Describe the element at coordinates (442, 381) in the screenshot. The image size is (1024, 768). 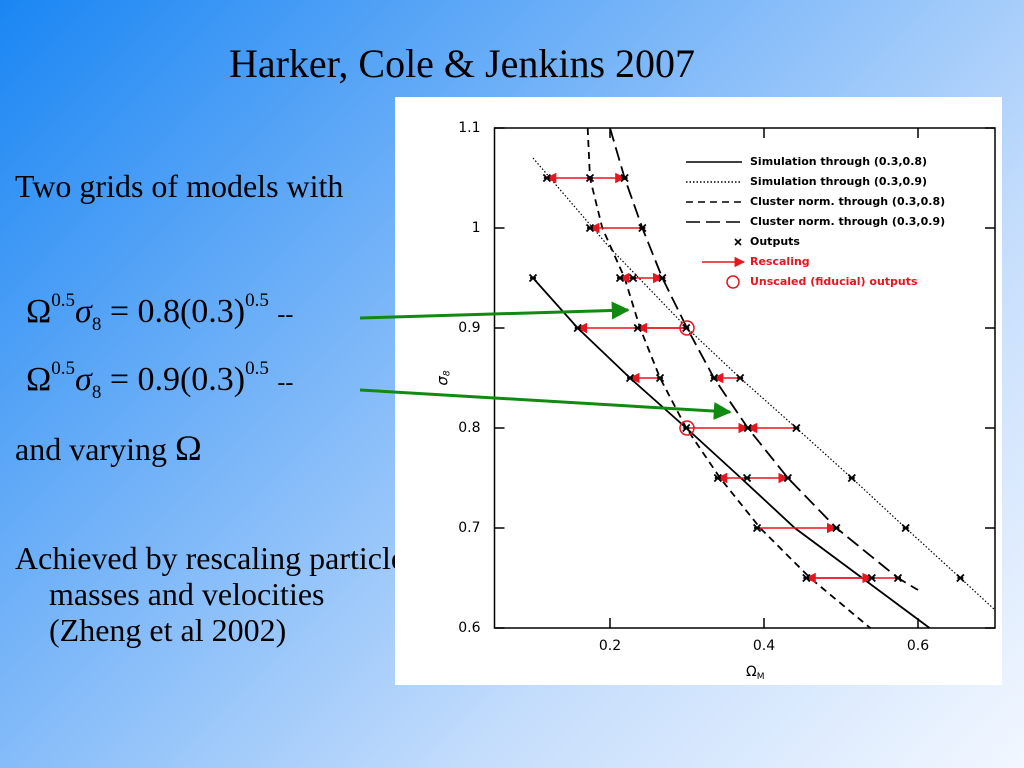
I see `y-axis-symbol: σ` at that location.